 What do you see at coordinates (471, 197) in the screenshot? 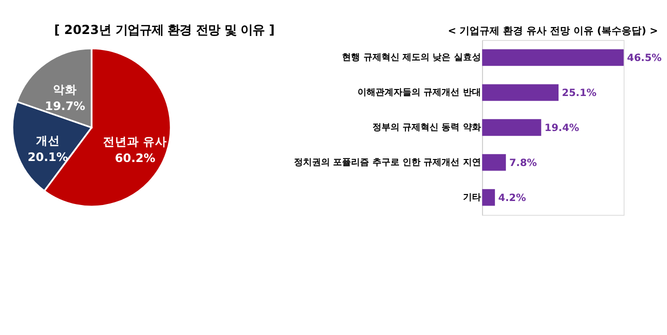
I see `y-tick-label: 기타` at bounding box center [471, 197].